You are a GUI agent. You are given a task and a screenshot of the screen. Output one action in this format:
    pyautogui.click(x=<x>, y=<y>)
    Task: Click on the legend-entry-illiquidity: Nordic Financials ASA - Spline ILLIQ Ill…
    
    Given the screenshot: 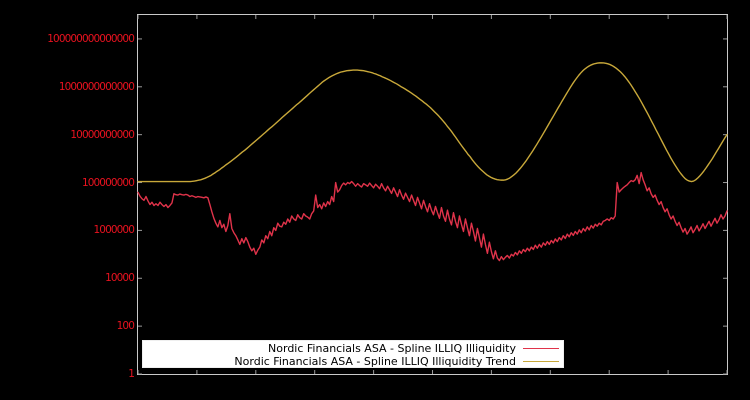 What is the action you would take?
    pyautogui.click(x=353, y=348)
    